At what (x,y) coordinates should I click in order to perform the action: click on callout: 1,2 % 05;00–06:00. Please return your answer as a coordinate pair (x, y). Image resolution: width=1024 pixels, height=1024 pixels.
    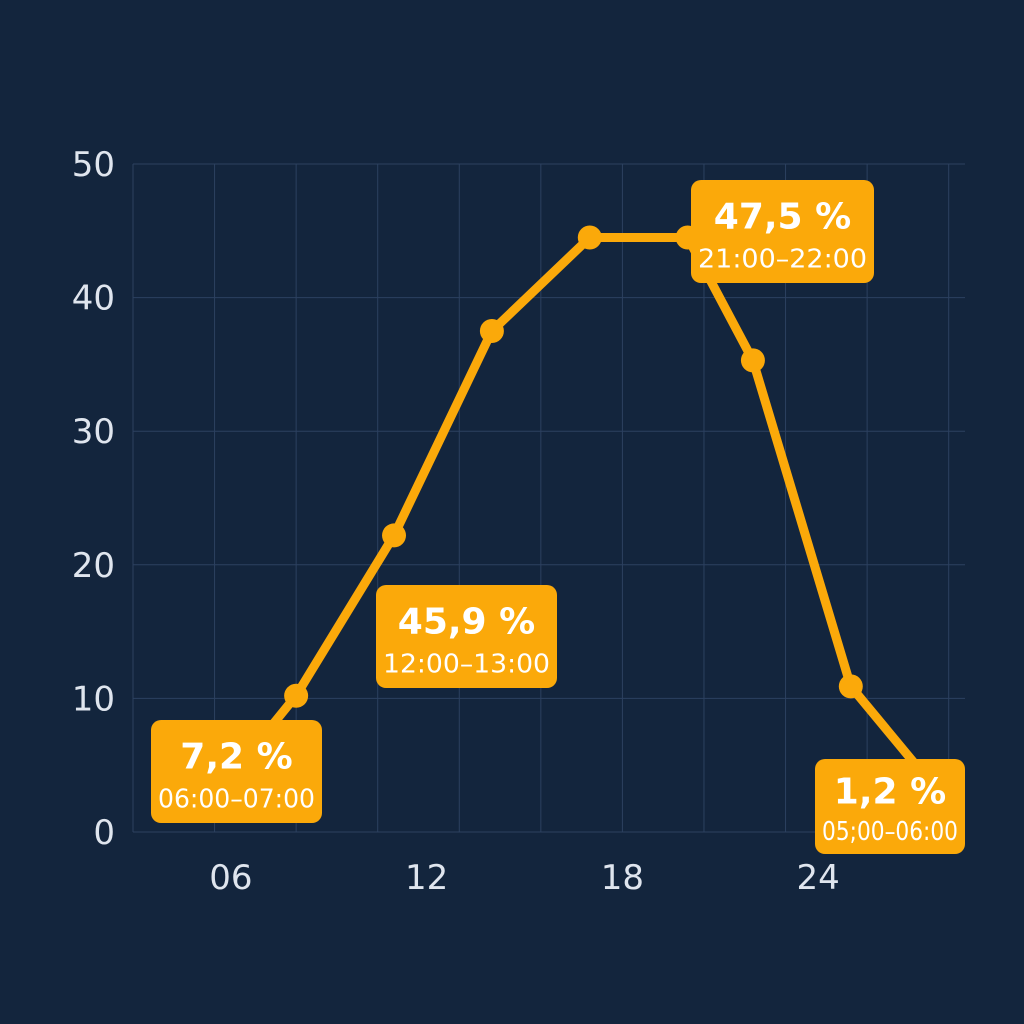
    Looking at the image, I should click on (890, 806).